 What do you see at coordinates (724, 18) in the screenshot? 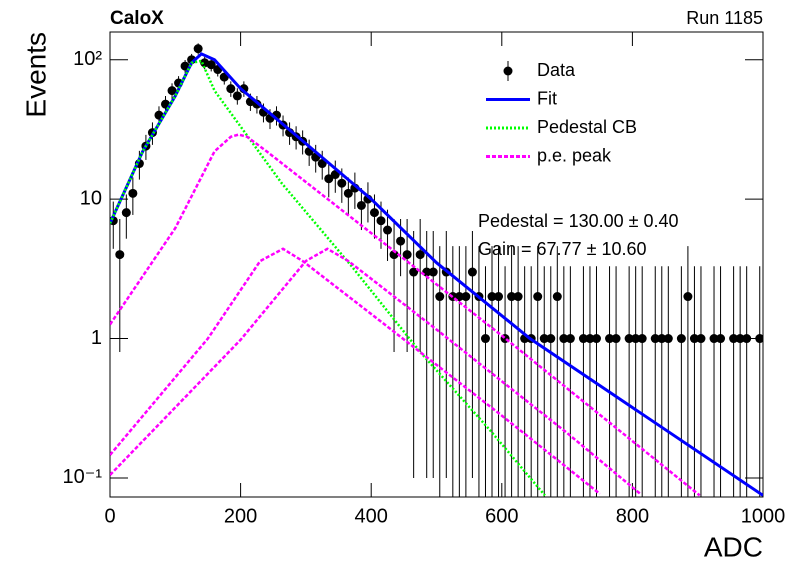
I see `chart-subtitle: Run 1185` at bounding box center [724, 18].